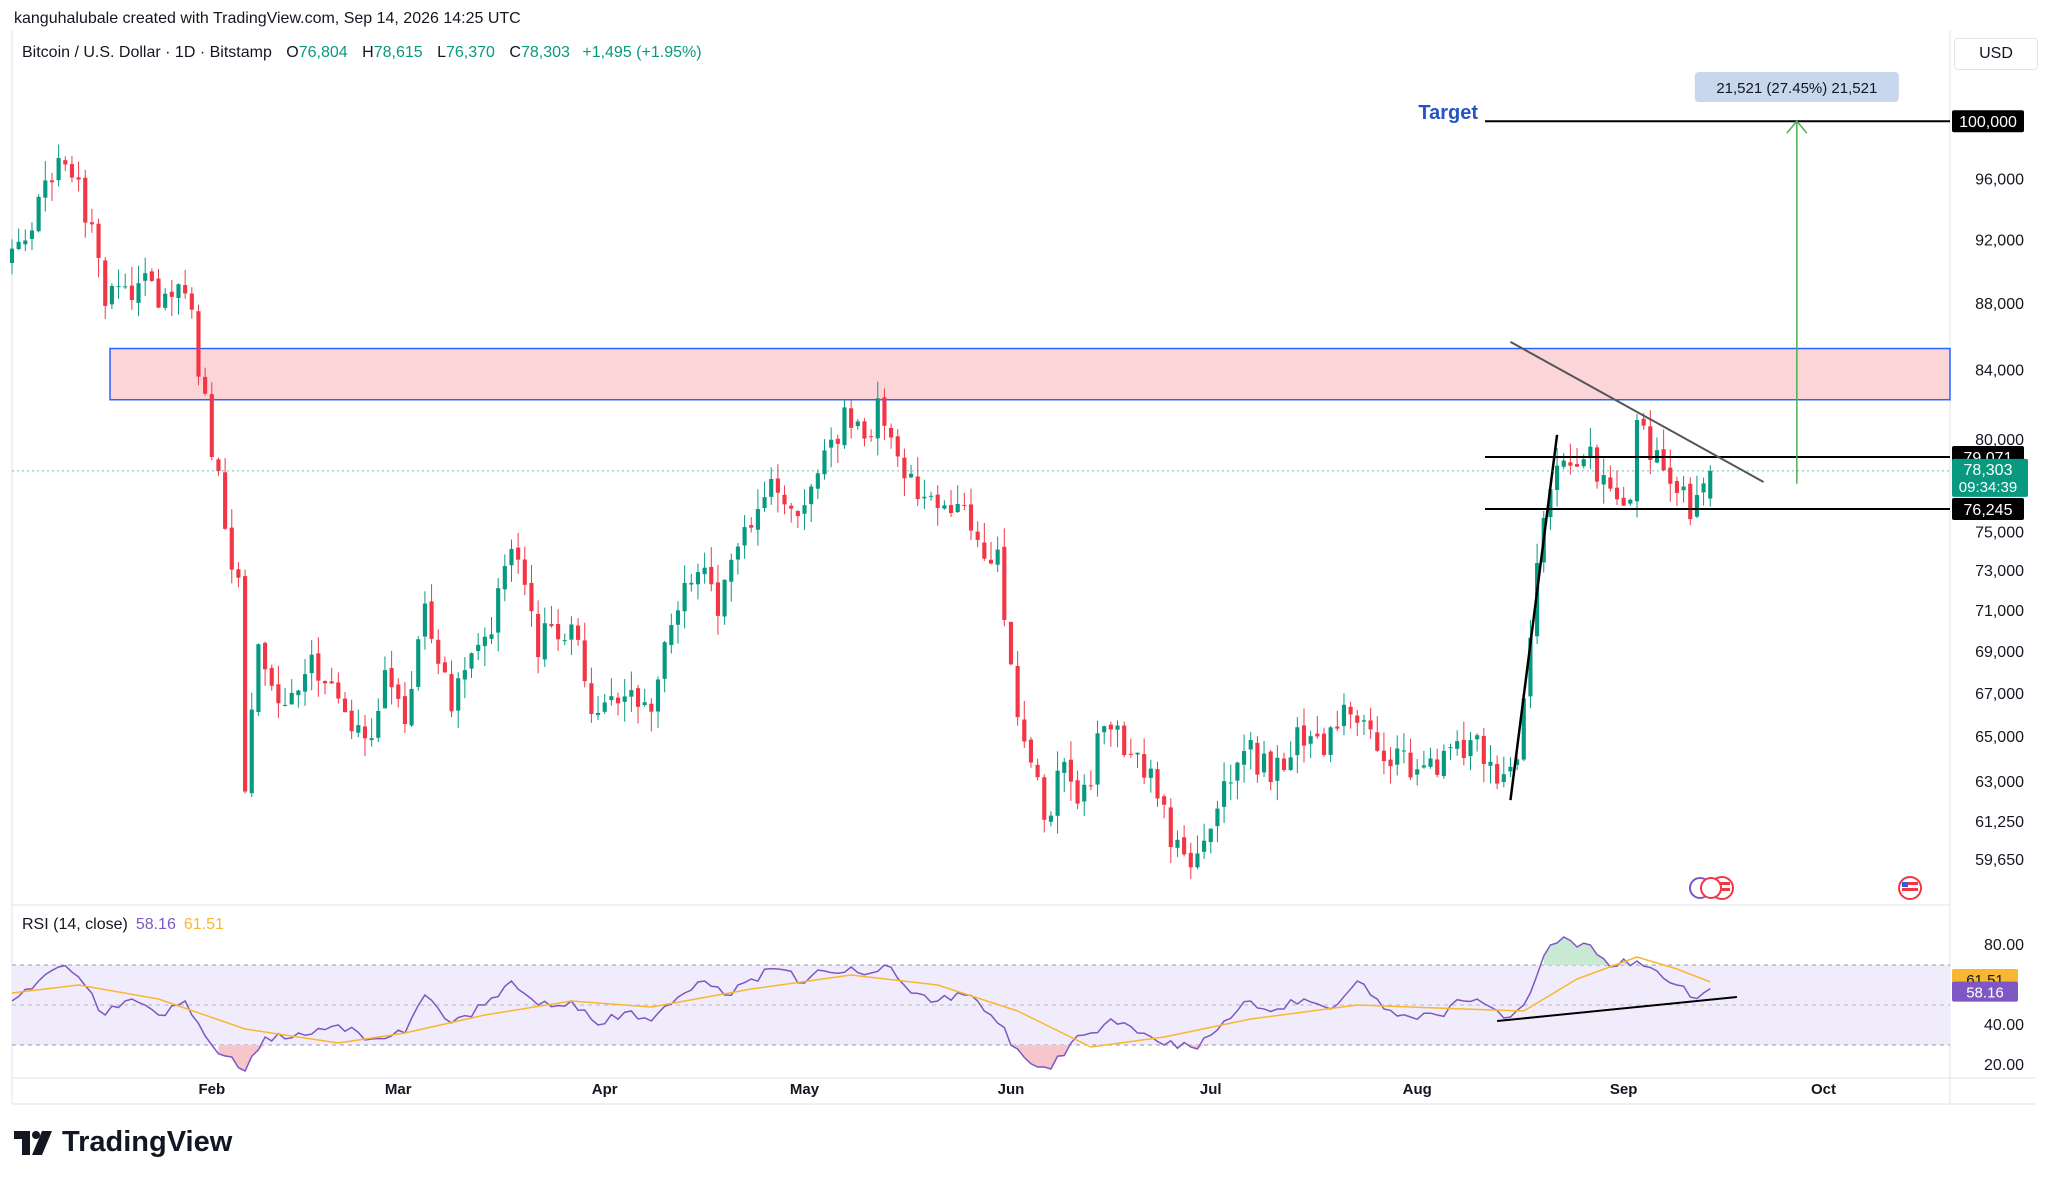 The height and width of the screenshot is (1178, 2048). What do you see at coordinates (1637, 411) in the screenshot?
I see `descending-trendline` at bounding box center [1637, 411].